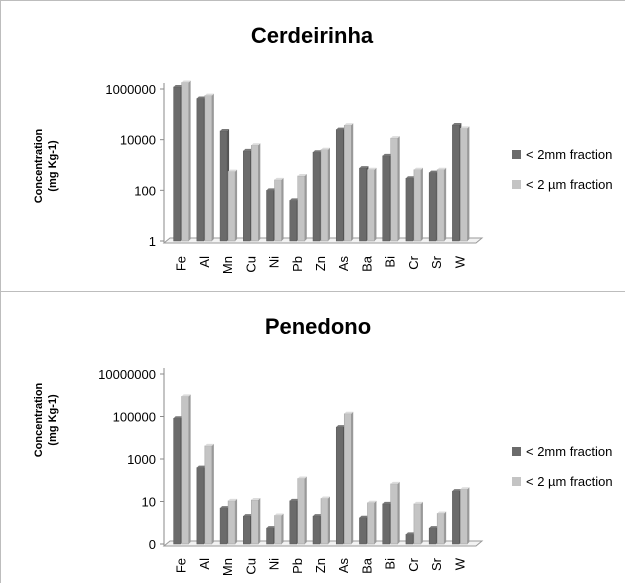 This screenshot has height=583, width=625. I want to click on legend-label-series-2: < 2 µm fraction, so click(569, 184).